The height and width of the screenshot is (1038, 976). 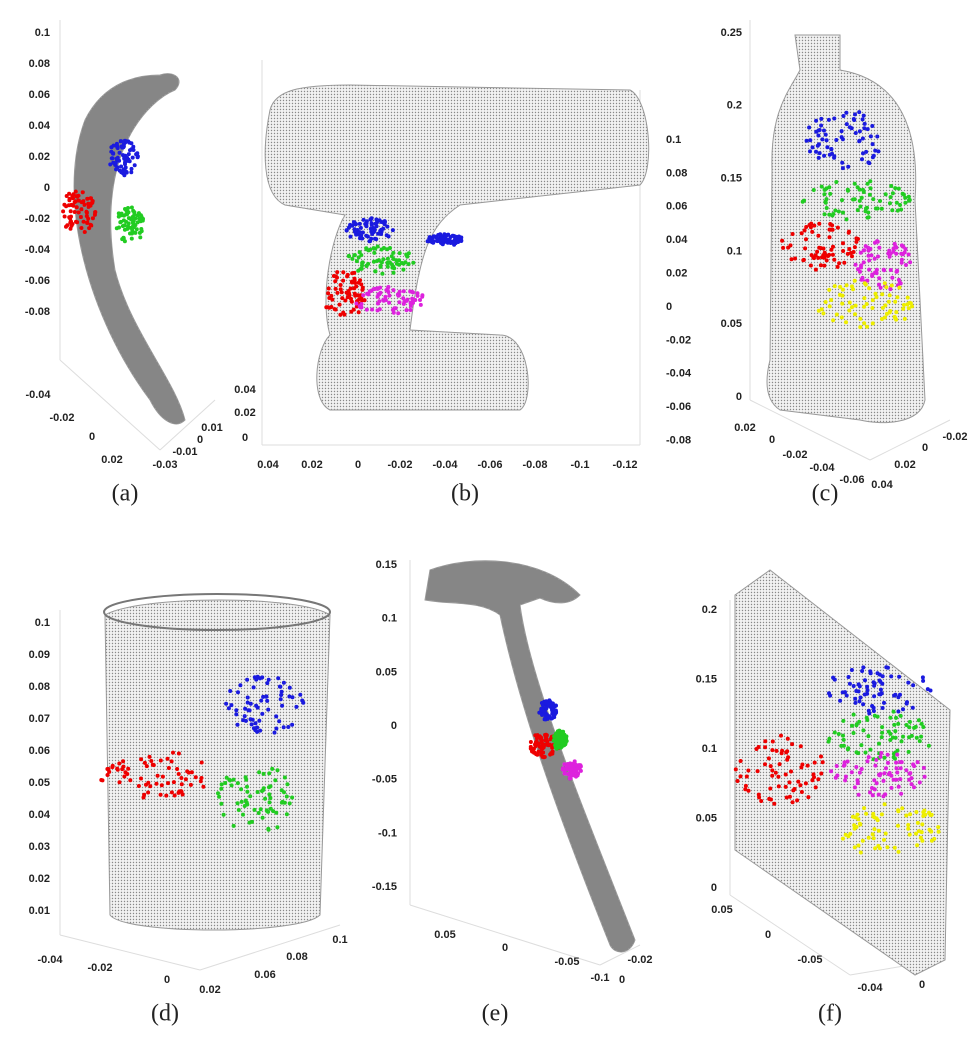 I want to click on z-tick-label: 0.1, so click(x=673, y=140).